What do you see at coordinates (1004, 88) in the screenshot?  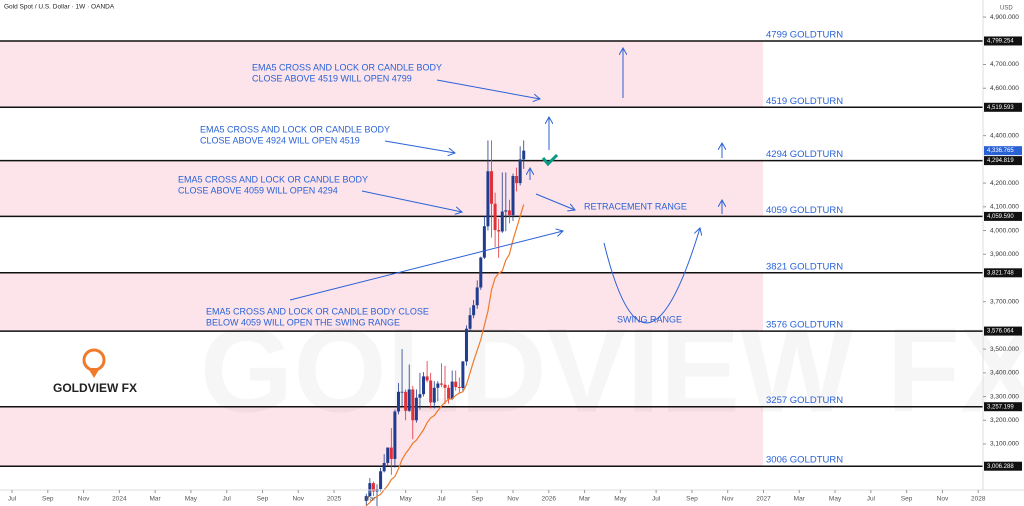 I see `y-tick-label: 4,600.000` at bounding box center [1004, 88].